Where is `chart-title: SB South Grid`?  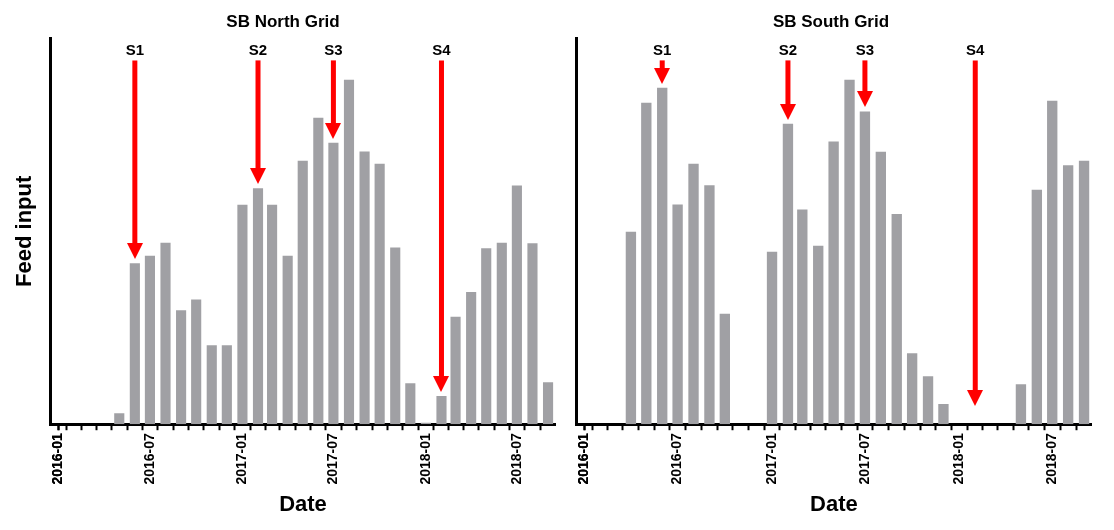
chart-title: SB South Grid is located at coordinates (831, 21).